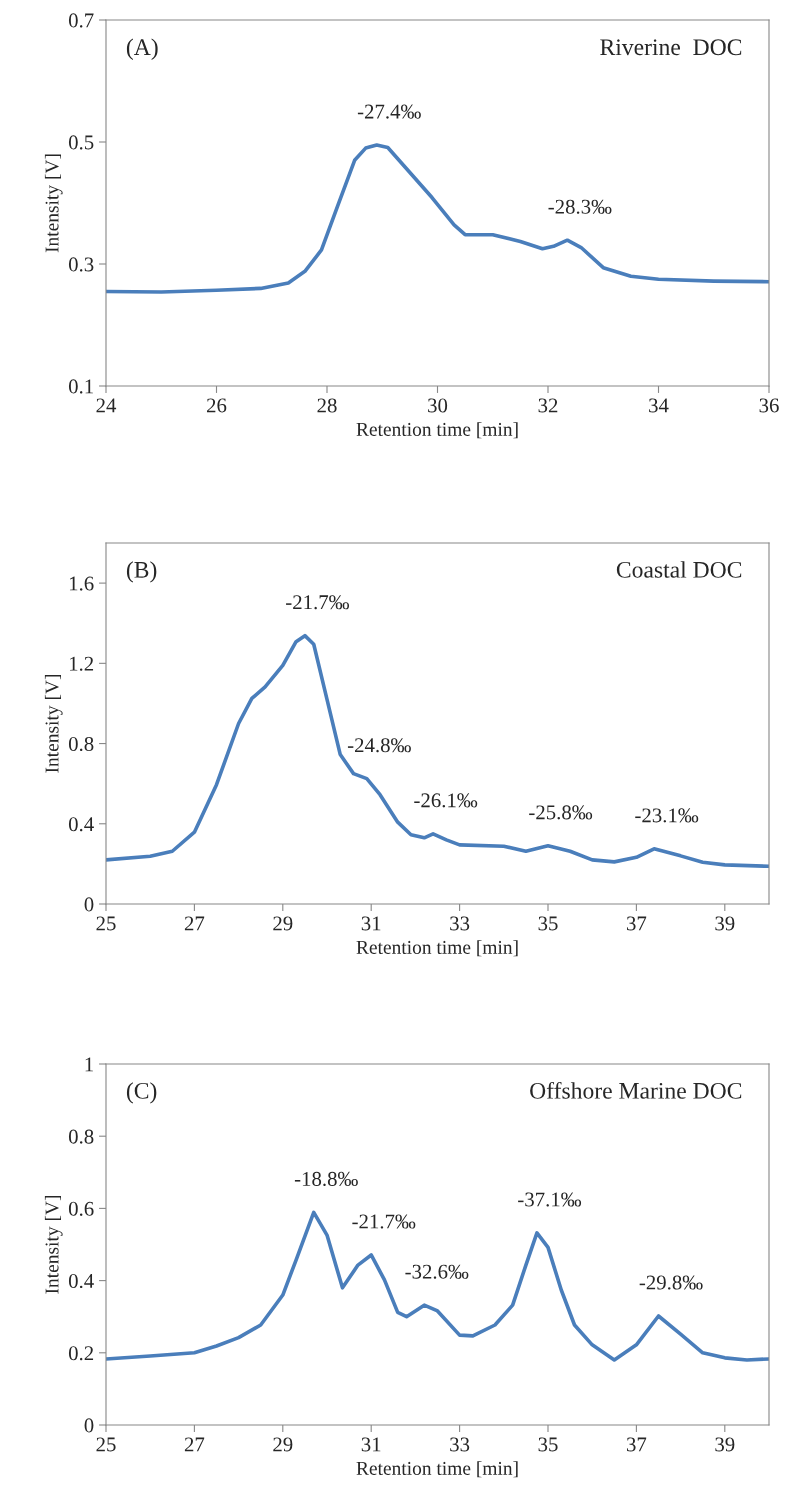 This screenshot has height=1508, width=794. I want to click on annotation: Coastal DOC, so click(679, 569).